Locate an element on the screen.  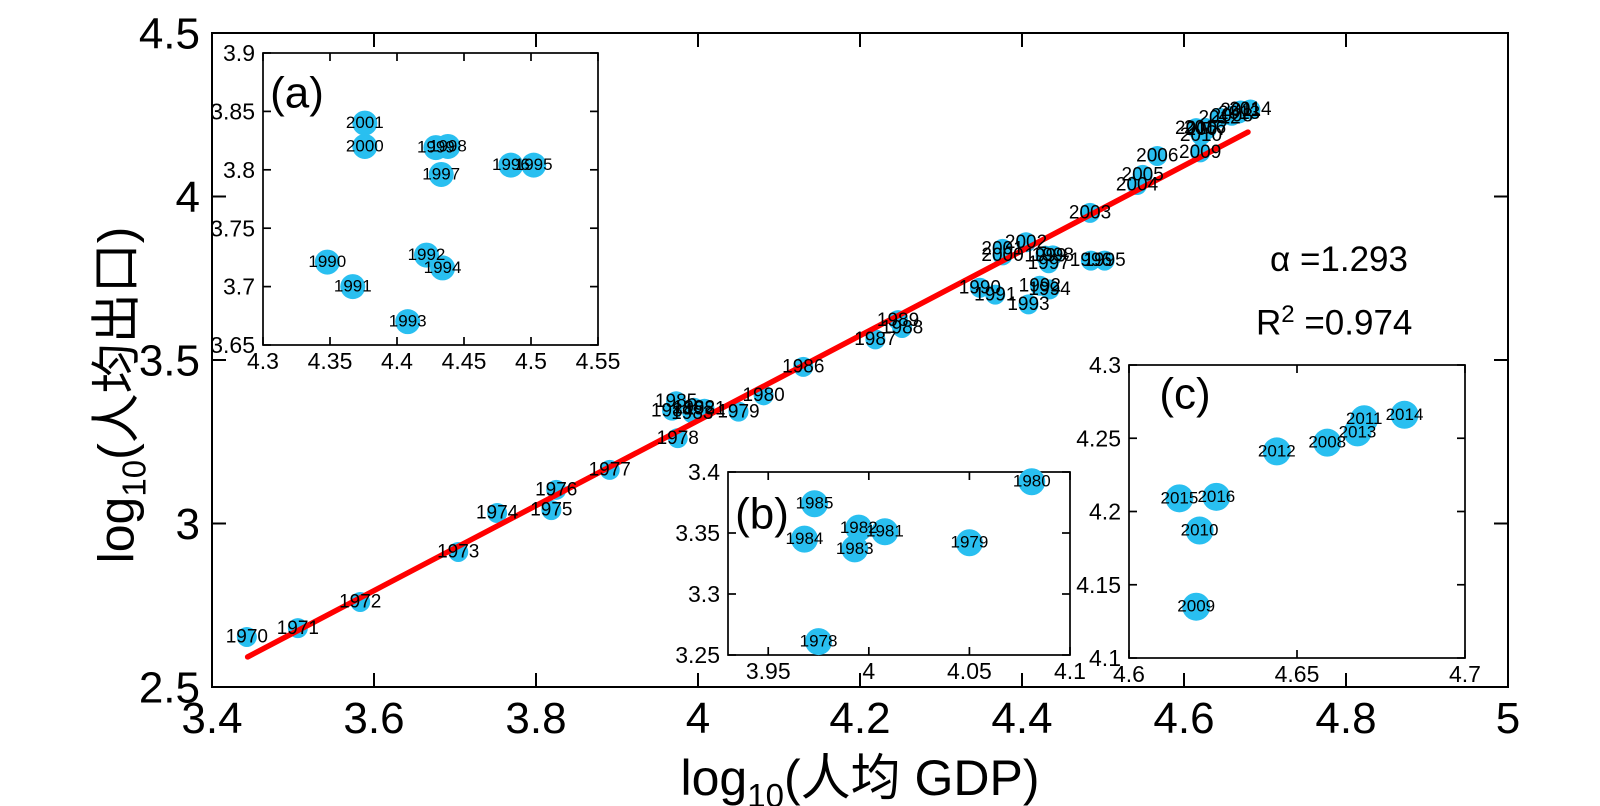
year-label: 1996 is located at coordinates (511, 164).